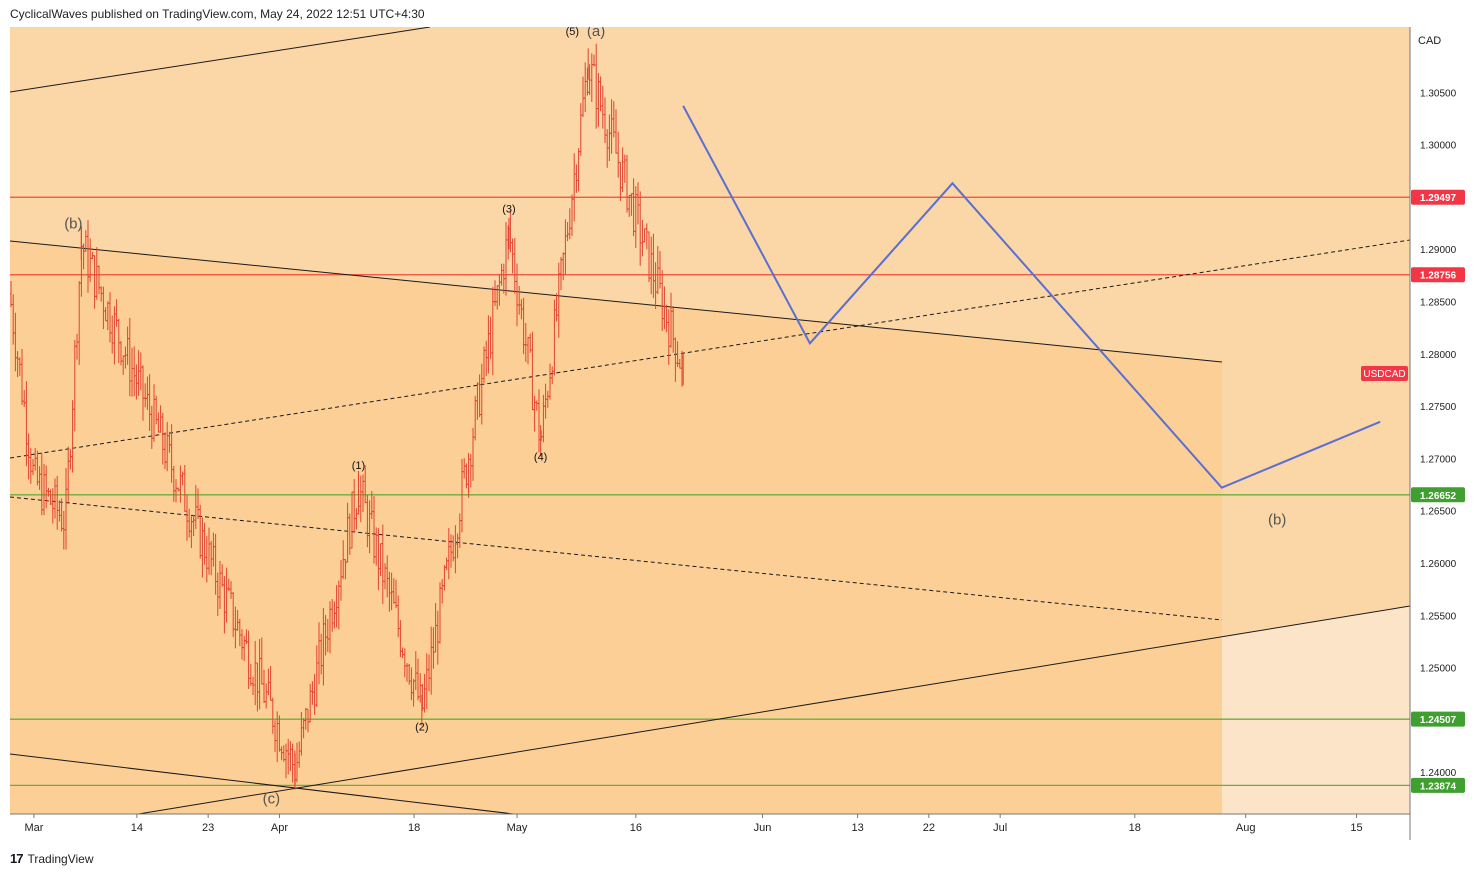 This screenshot has height=877, width=1478. Describe the element at coordinates (636, 828) in the screenshot. I see `time-tick-label: 16` at that location.